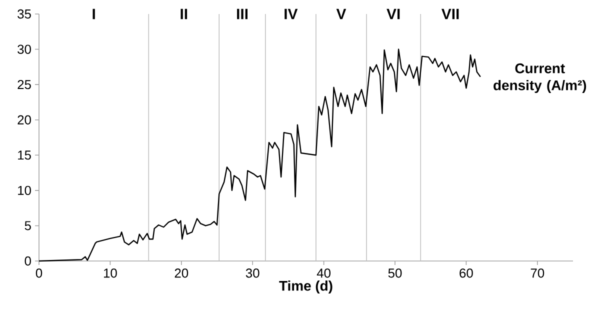 This screenshot has width=600, height=320. What do you see at coordinates (24, 49) in the screenshot?
I see `y-tick-label: 30` at bounding box center [24, 49].